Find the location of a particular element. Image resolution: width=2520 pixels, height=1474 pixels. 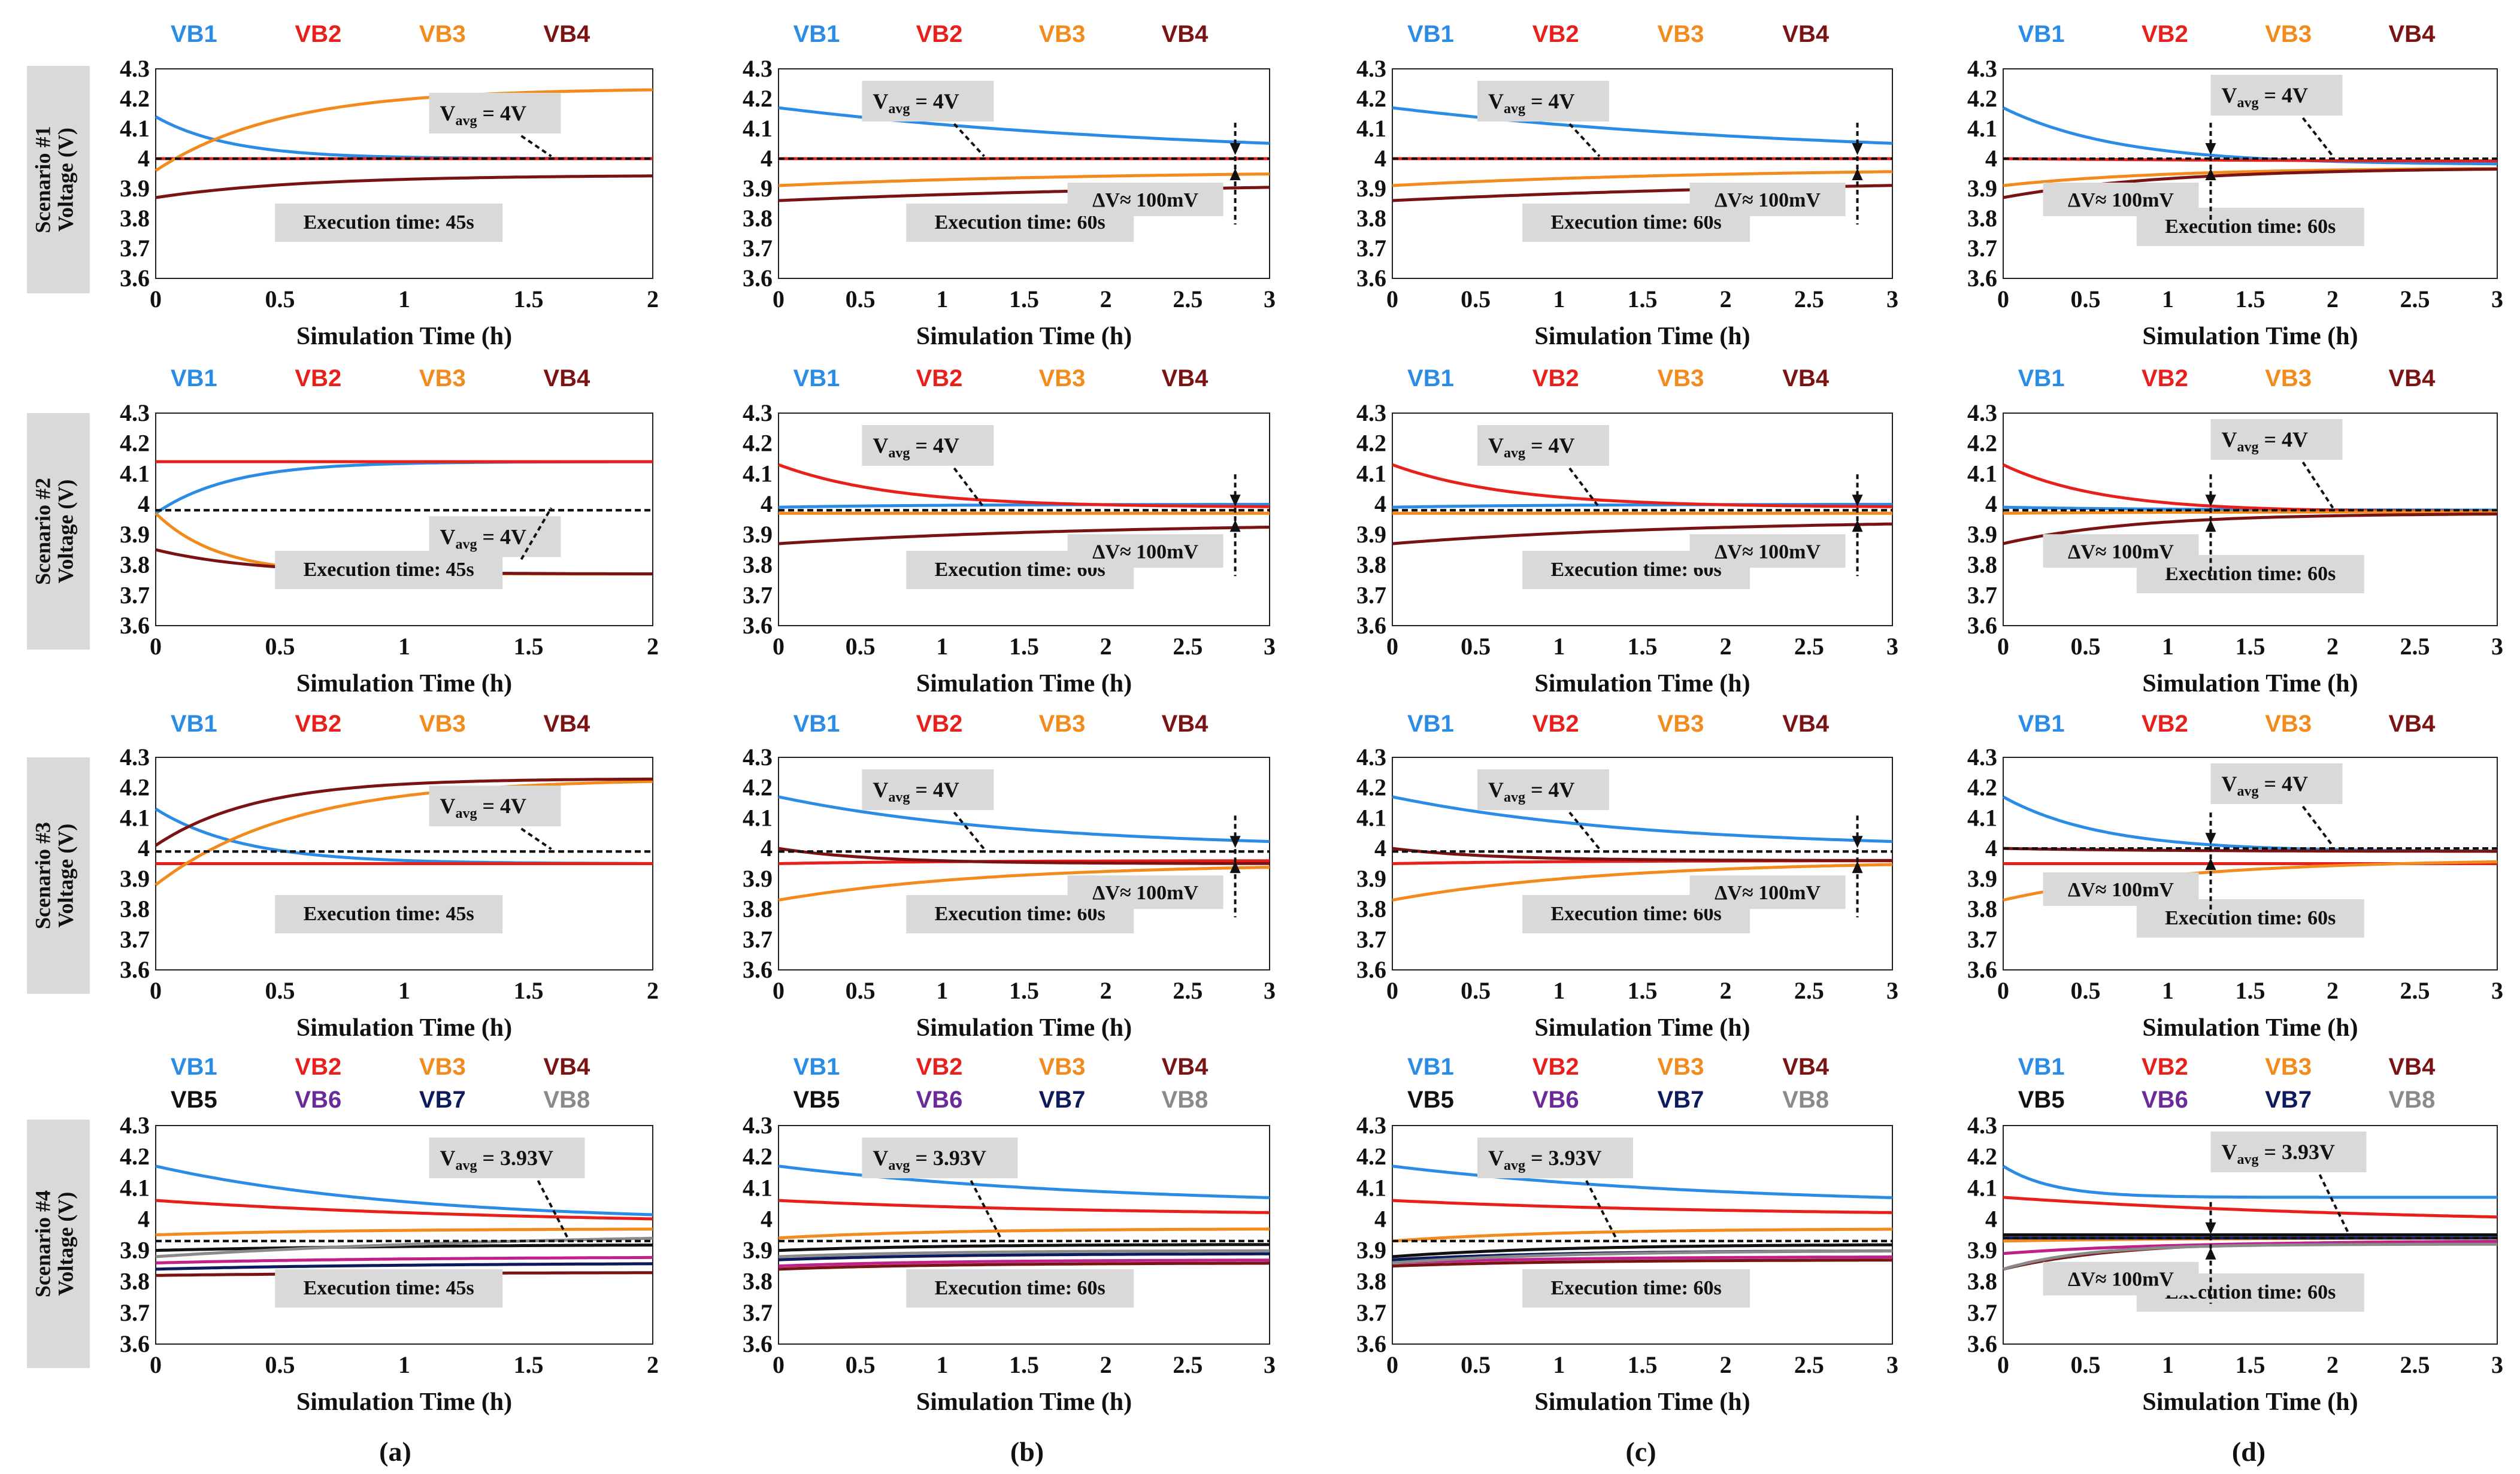

execution-time-label: Execution time: 45s is located at coordinates (389, 914).